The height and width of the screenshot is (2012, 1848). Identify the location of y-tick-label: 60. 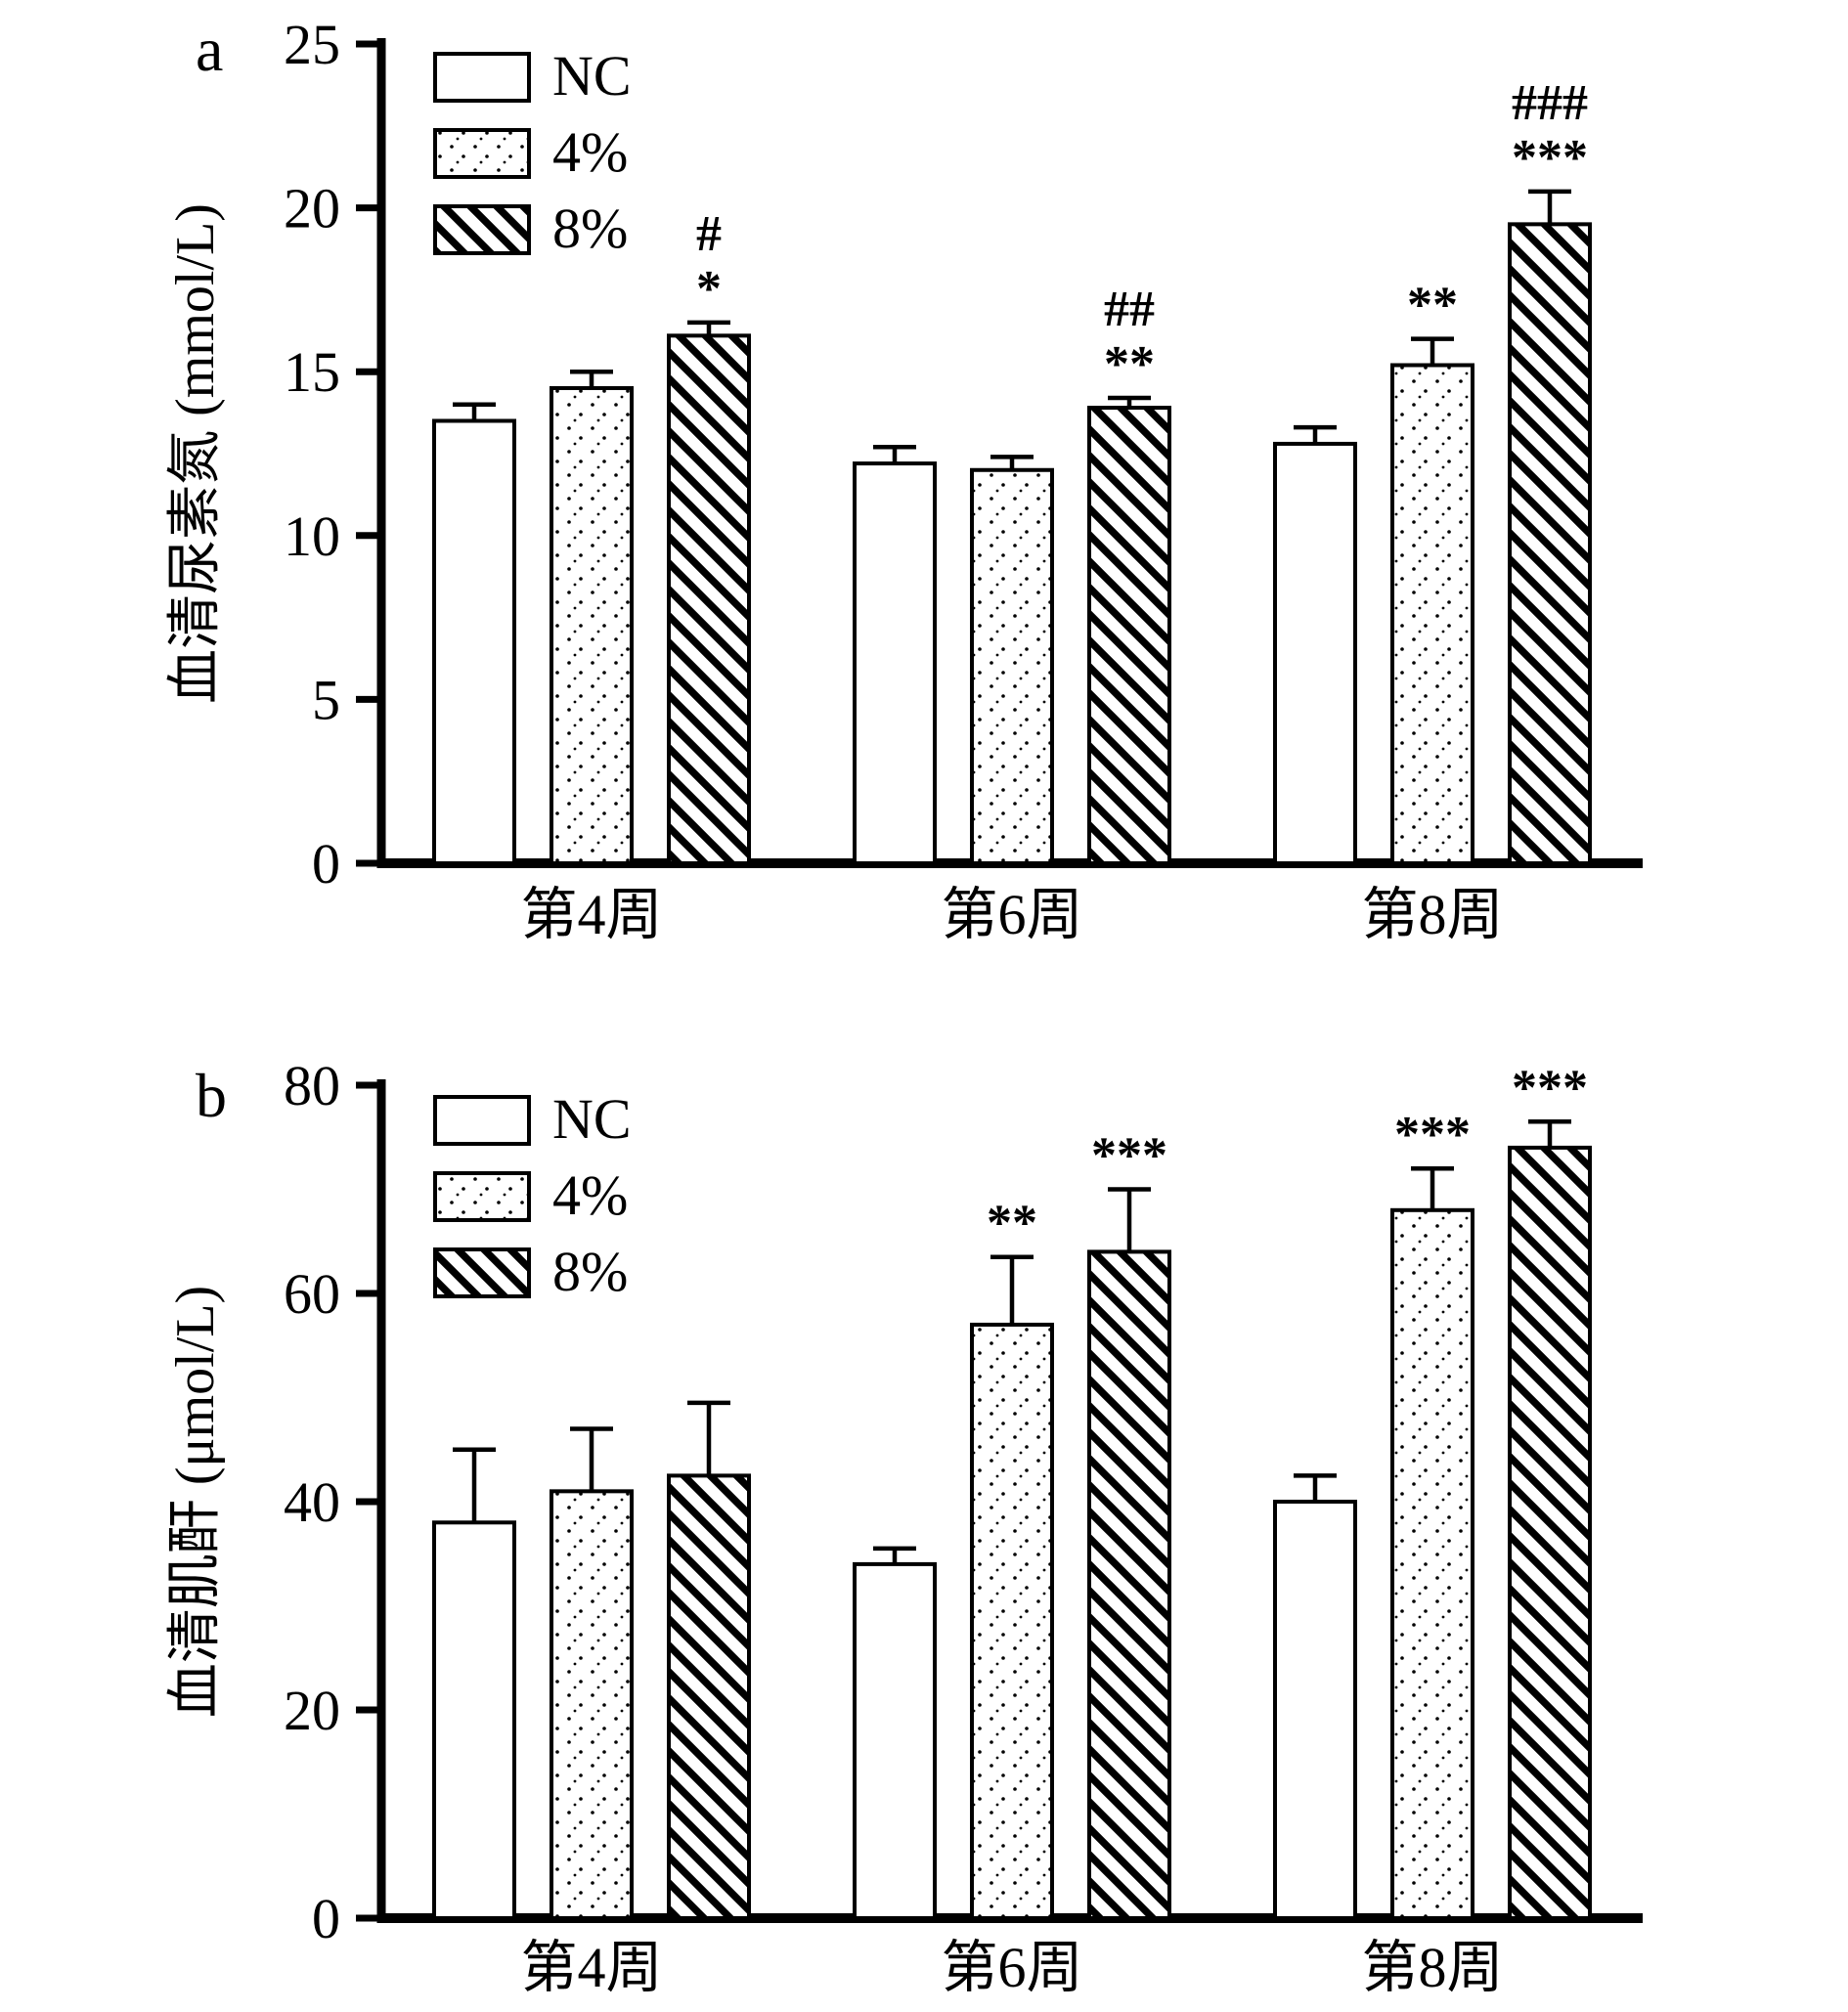
(312, 1294).